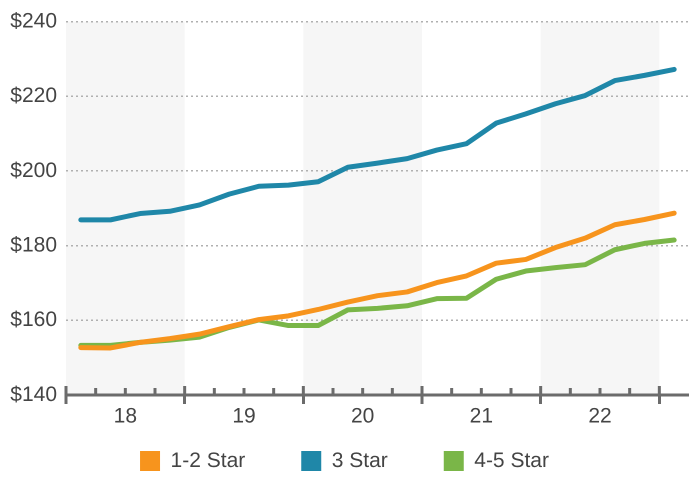  What do you see at coordinates (600, 416) in the screenshot?
I see `x-tick-label: 22` at bounding box center [600, 416].